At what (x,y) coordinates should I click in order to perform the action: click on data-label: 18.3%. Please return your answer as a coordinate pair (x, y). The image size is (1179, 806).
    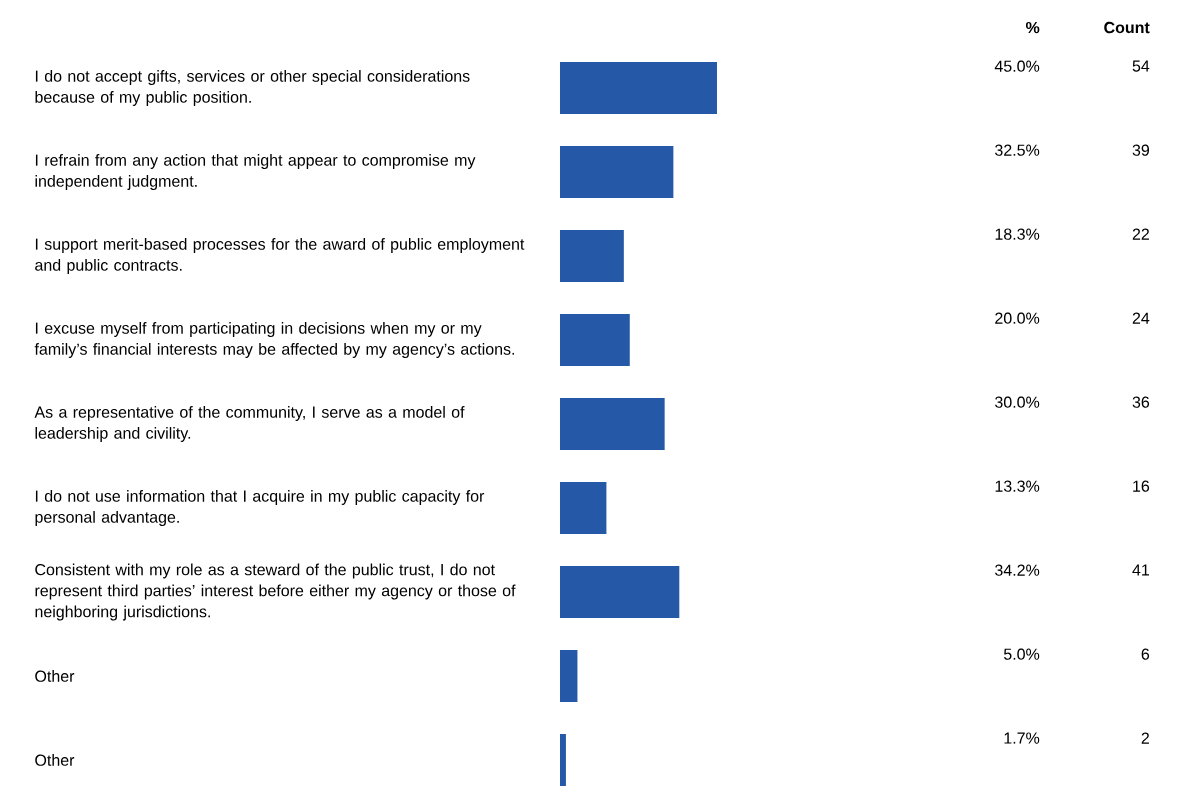
    Looking at the image, I should click on (1017, 234).